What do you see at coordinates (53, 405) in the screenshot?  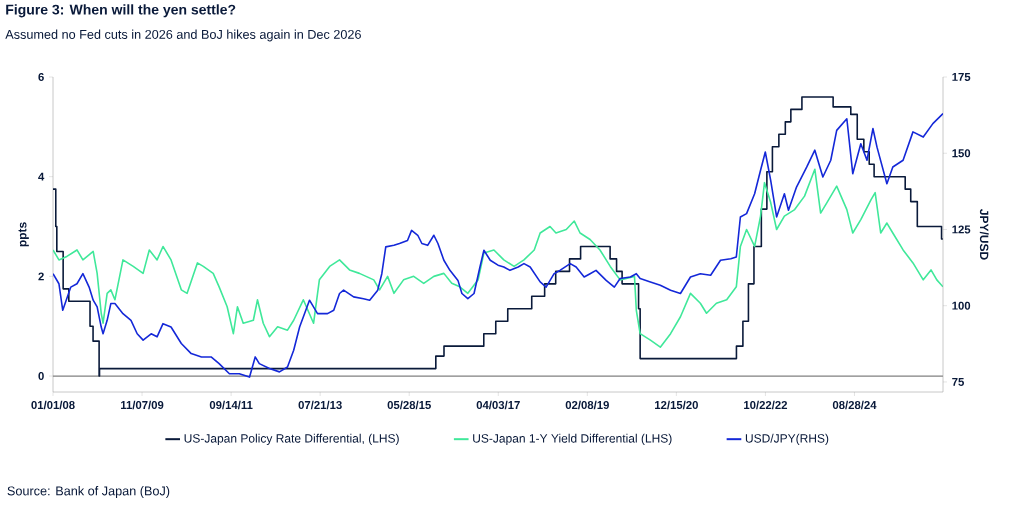 I see `x-tick-label: 01/01/08` at bounding box center [53, 405].